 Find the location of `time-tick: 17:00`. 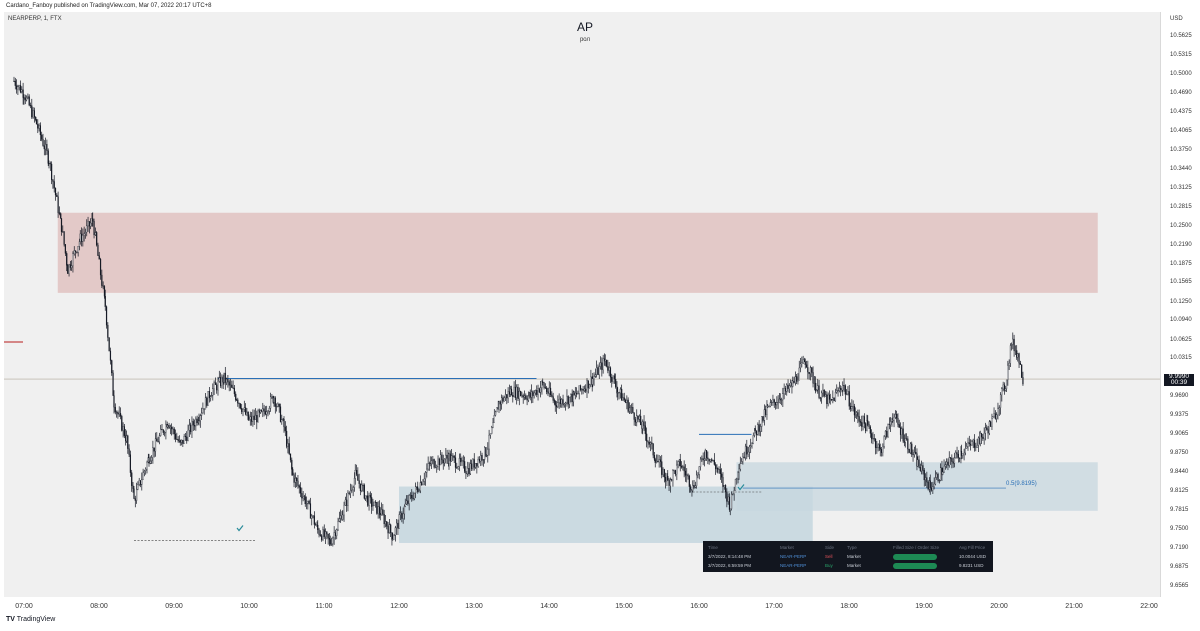

time-tick: 17:00 is located at coordinates (774, 606).